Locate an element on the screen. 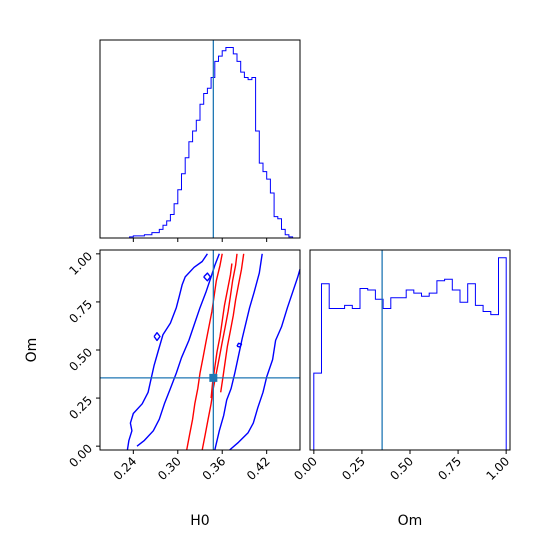 The image size is (550, 550). truth-marker is located at coordinates (213, 377).